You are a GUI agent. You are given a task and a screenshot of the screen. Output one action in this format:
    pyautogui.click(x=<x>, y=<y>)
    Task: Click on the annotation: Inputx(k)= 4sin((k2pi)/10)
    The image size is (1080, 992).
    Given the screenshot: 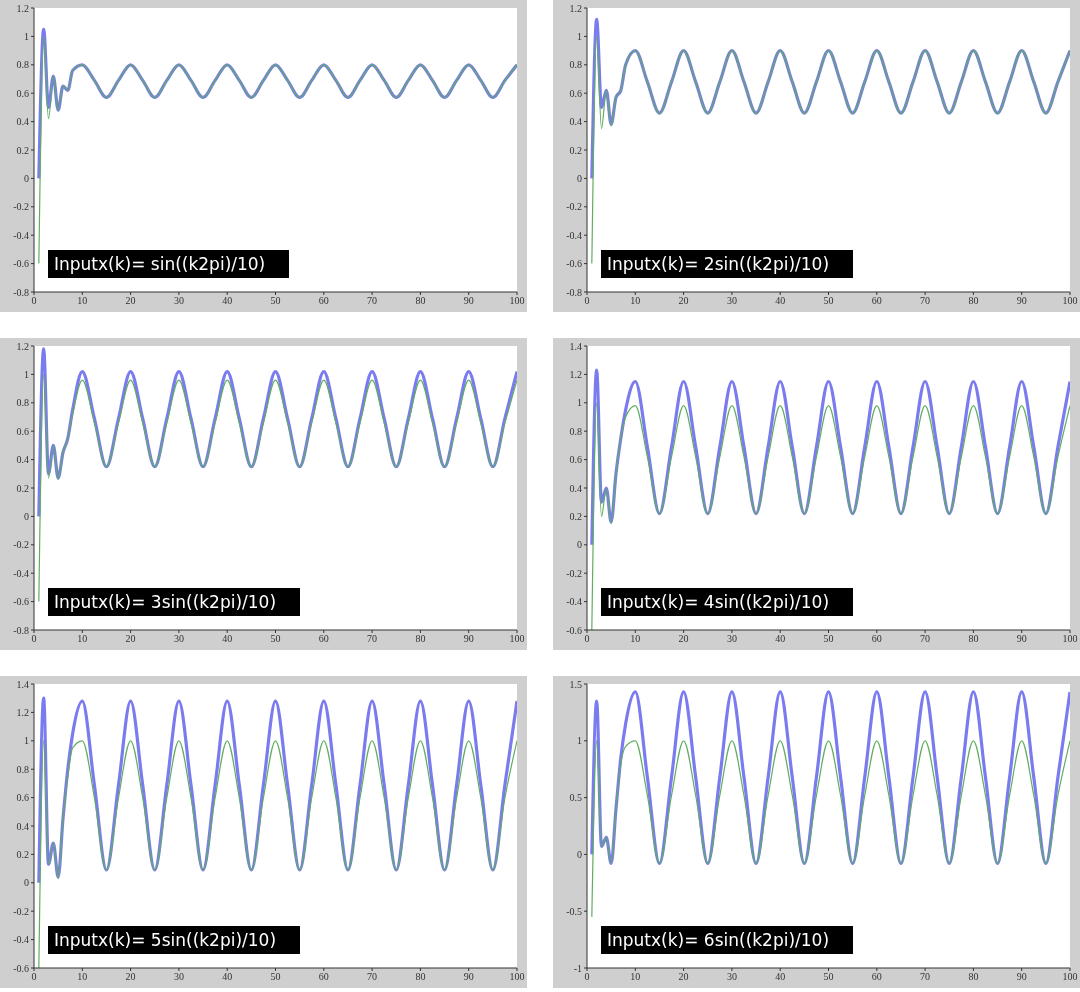 What is the action you would take?
    pyautogui.click(x=727, y=602)
    